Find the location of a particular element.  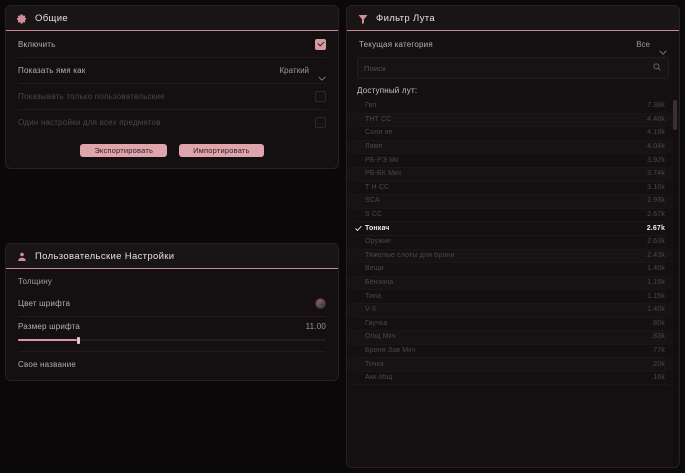

loot-item-value: 4.04k is located at coordinates (656, 147).